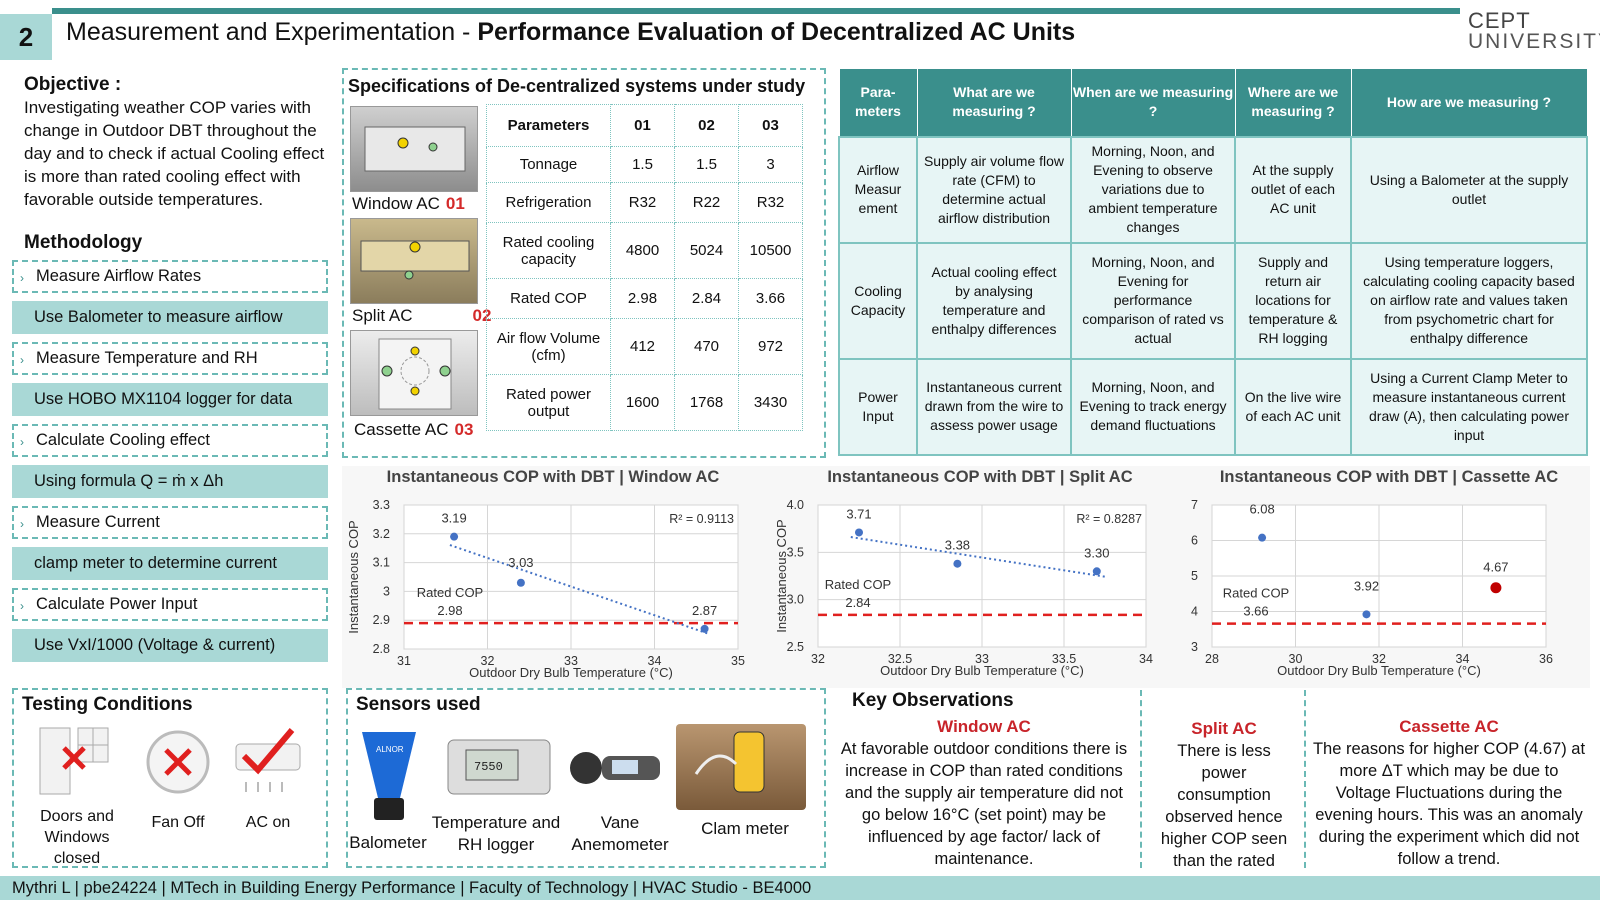 Image resolution: width=1600 pixels, height=900 pixels. I want to click on methodology-item: › Calculate Power Input, so click(170, 604).